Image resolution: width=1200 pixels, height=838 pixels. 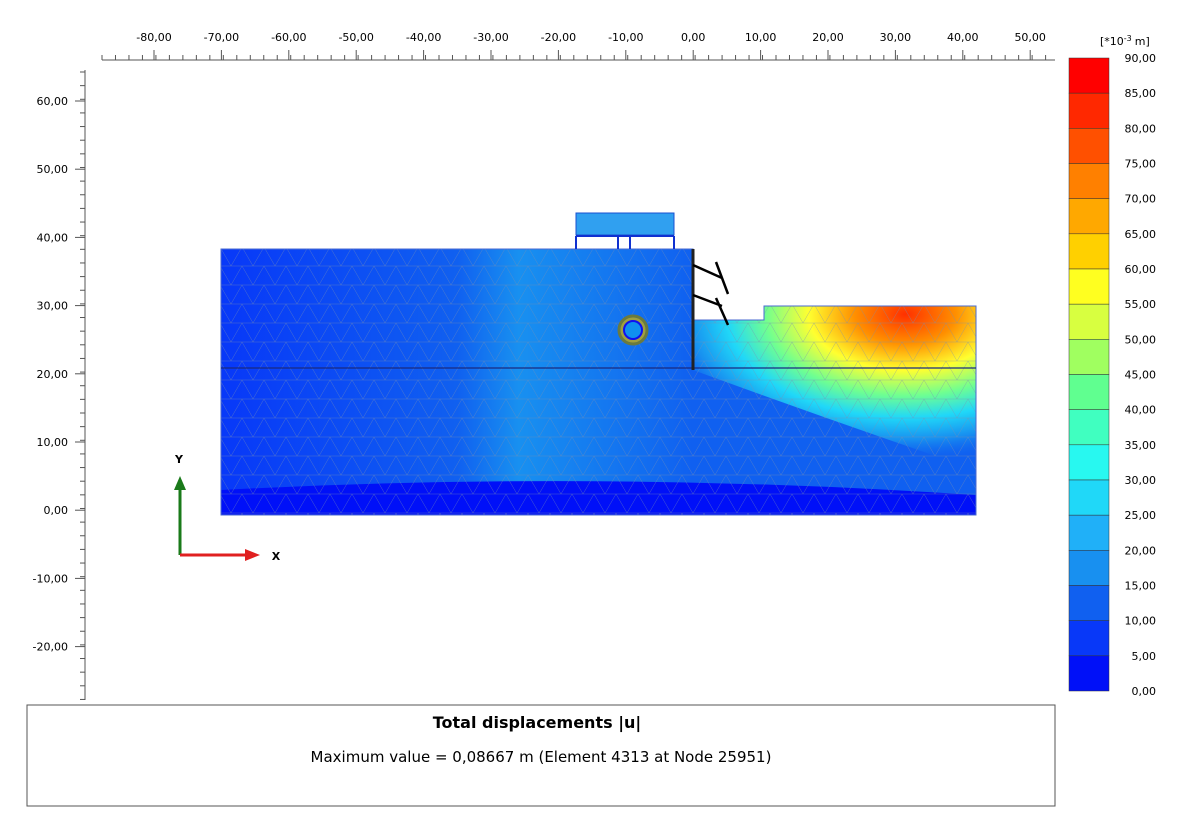 What do you see at coordinates (1141, 445) in the screenshot?
I see `legend-label: 35,00` at bounding box center [1141, 445].